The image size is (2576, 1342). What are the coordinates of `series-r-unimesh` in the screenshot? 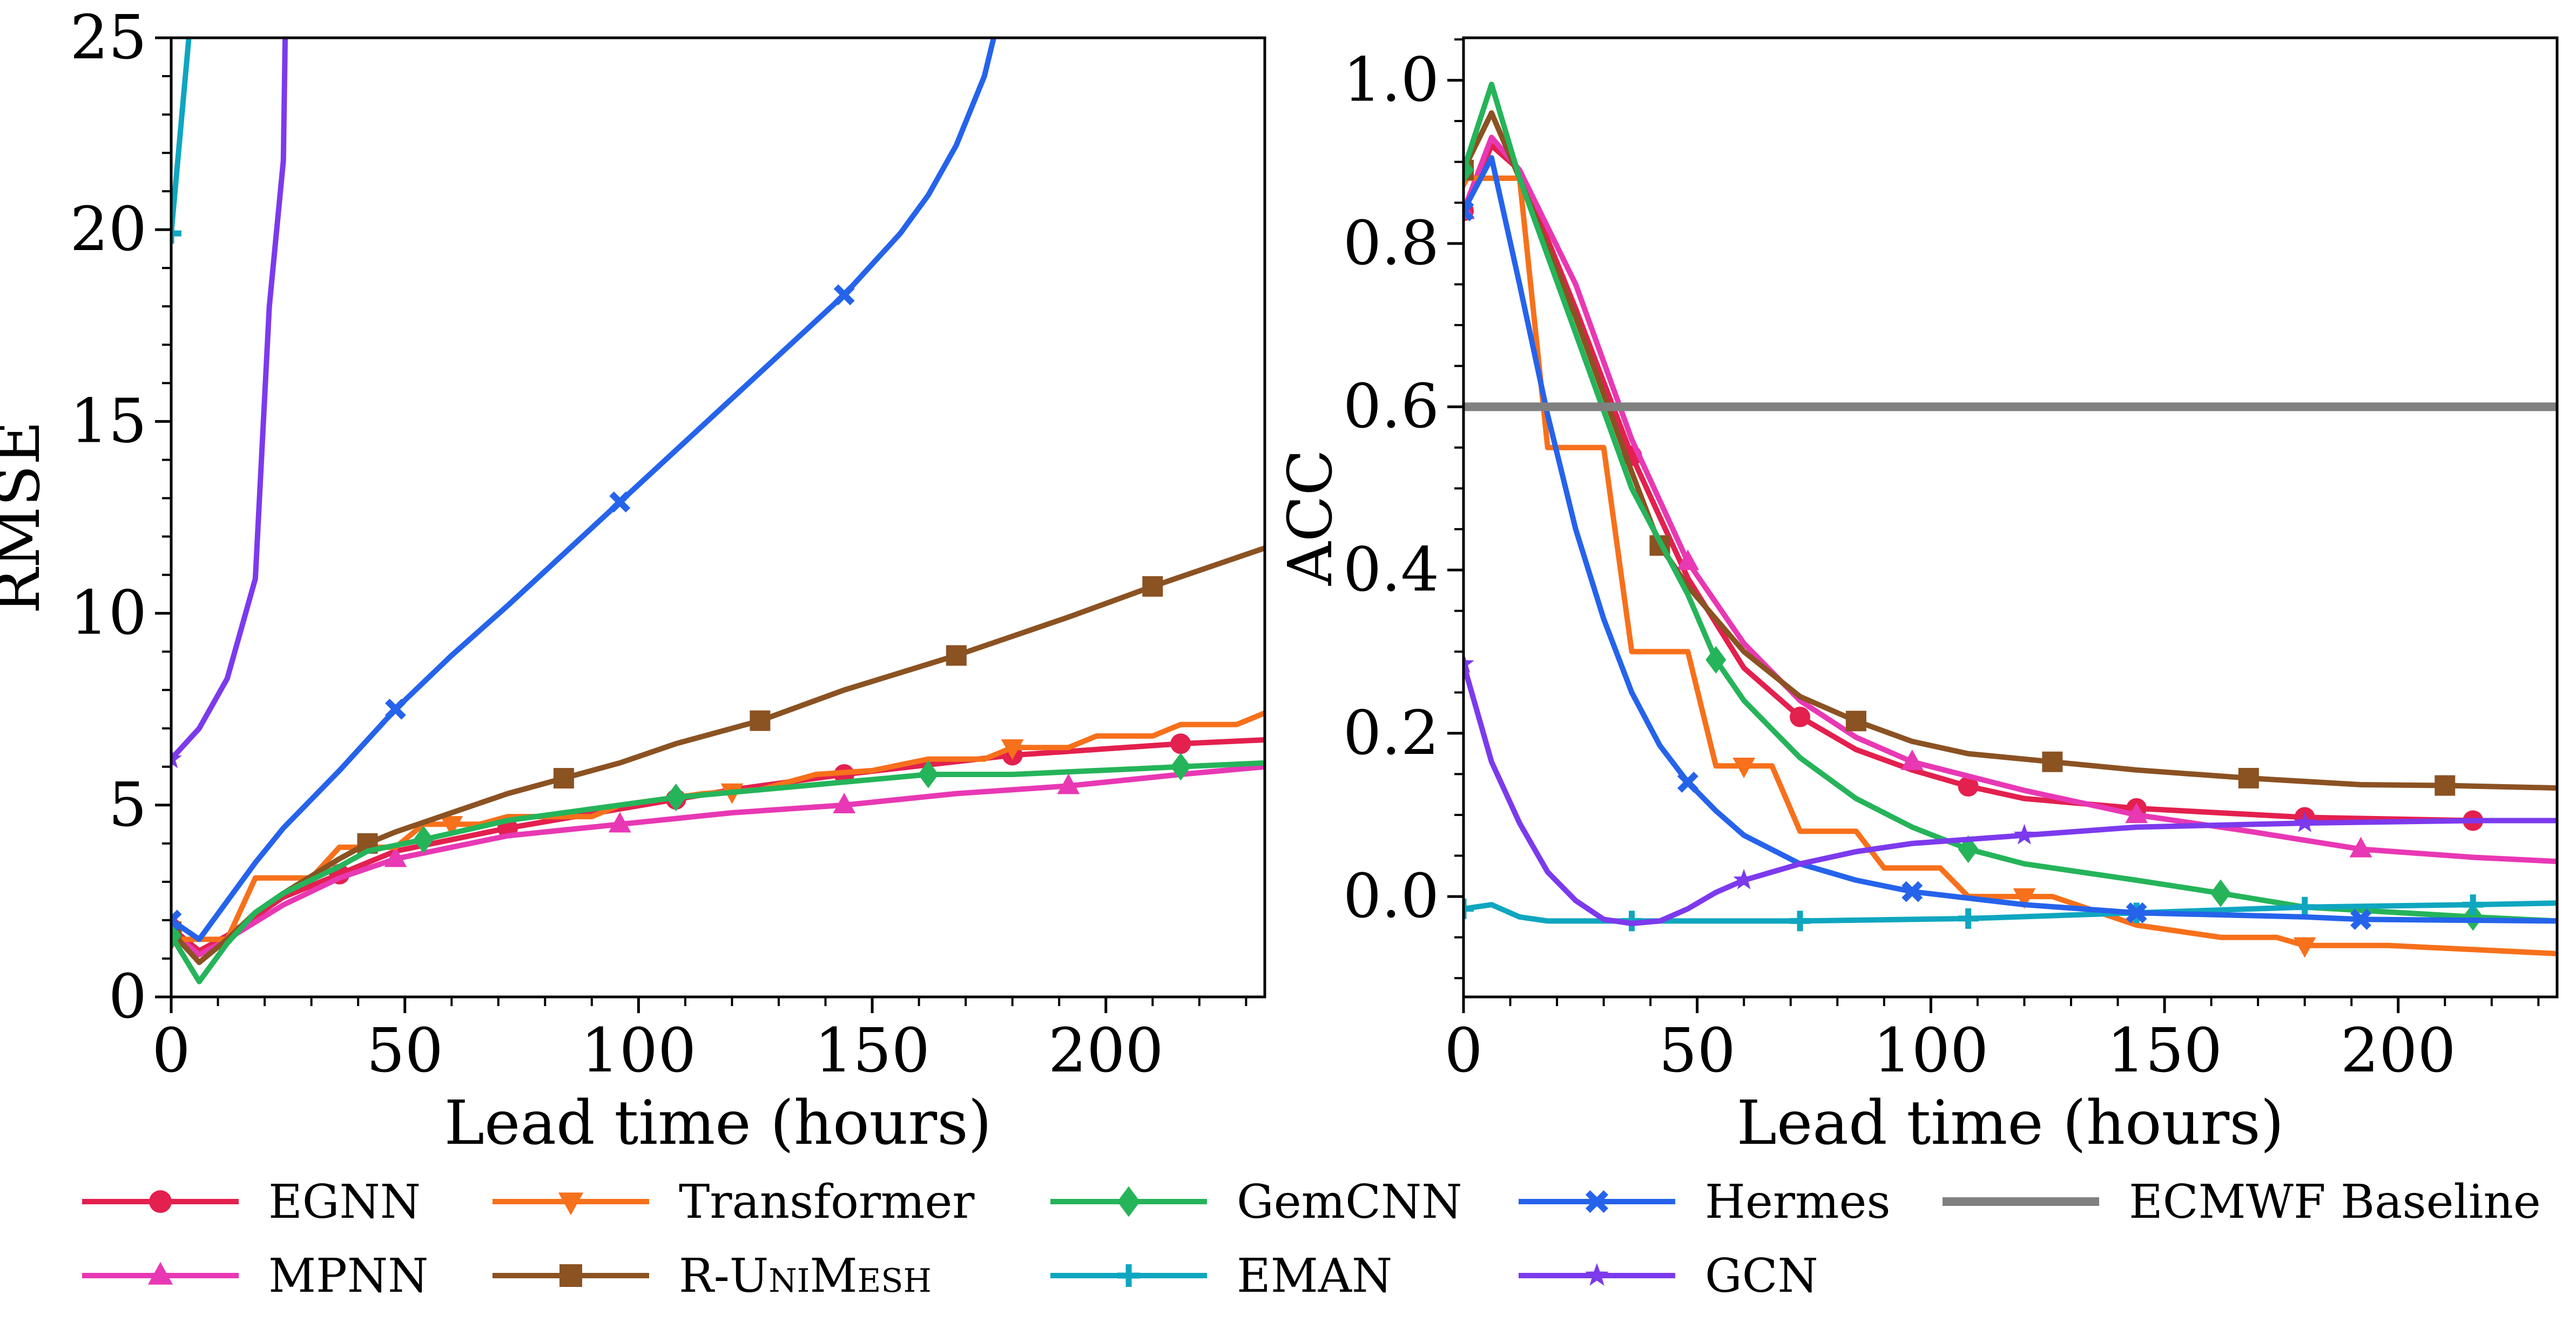 It's located at (718, 755).